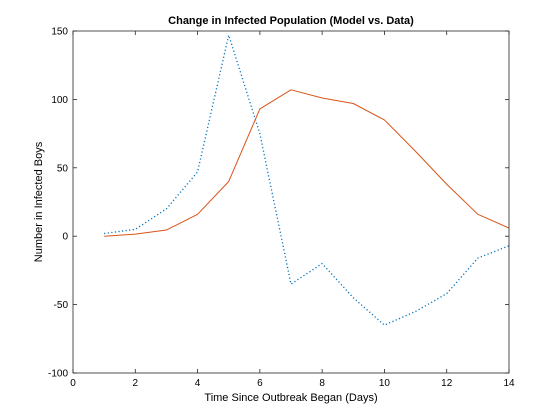 The image size is (560, 420). I want to click on y-tick-label: -100, so click(58, 374).